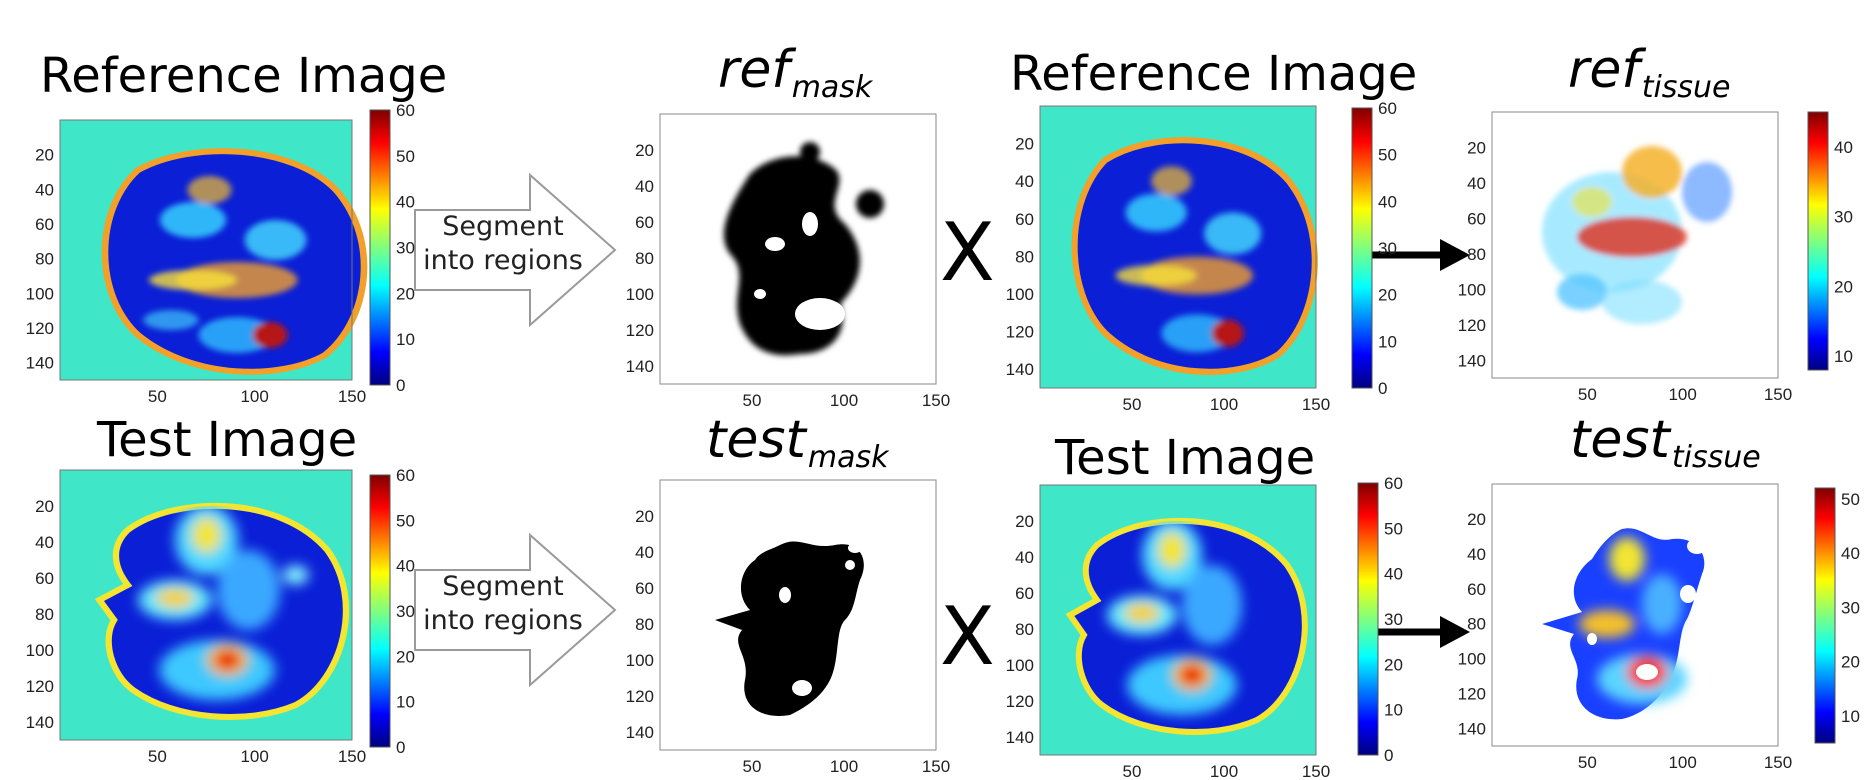  I want to click on segment-label-1-line2: into regions, so click(503, 260).